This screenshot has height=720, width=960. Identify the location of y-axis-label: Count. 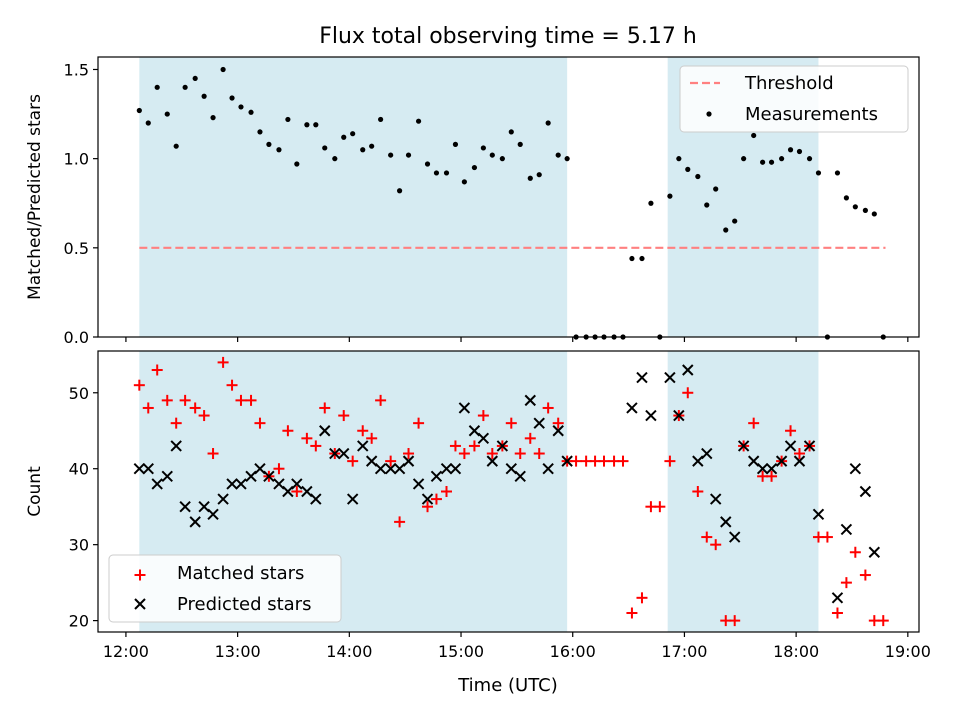
(35, 491).